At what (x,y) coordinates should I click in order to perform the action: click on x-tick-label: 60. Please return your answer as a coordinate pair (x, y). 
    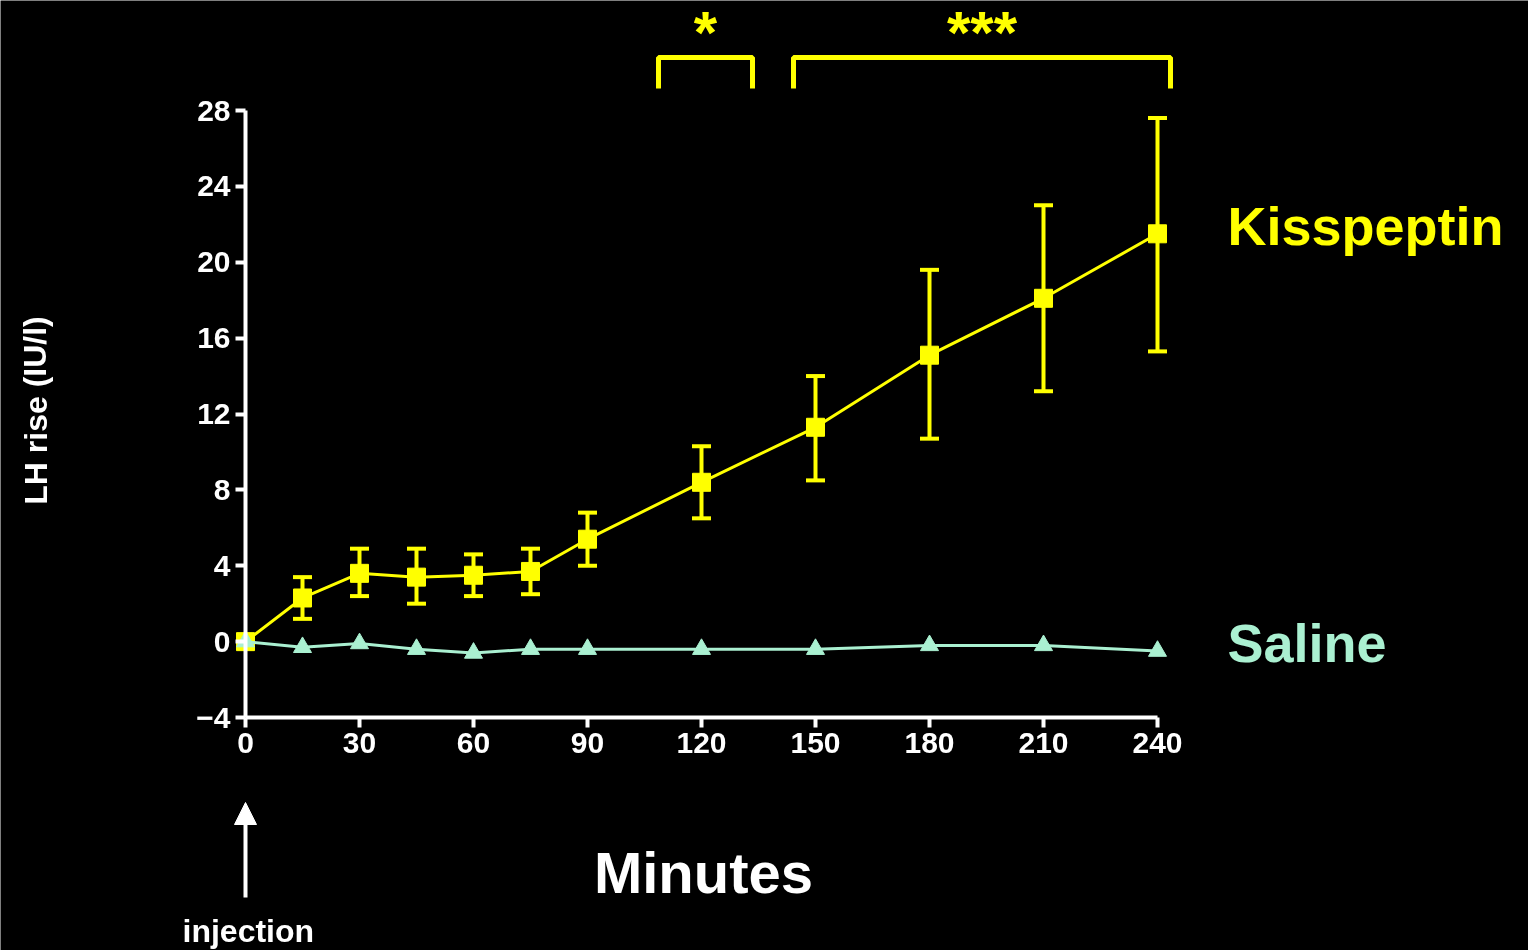
    Looking at the image, I should click on (473, 742).